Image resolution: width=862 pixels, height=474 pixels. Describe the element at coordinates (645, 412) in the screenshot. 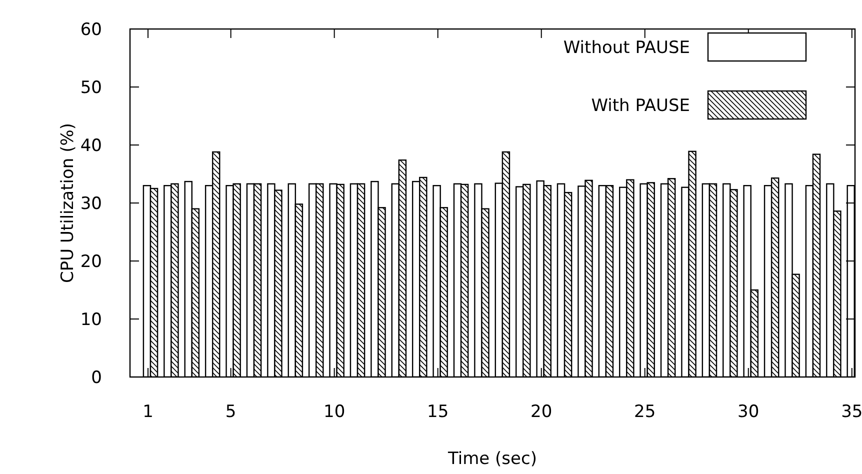

I see `x-tick-label: 25` at that location.